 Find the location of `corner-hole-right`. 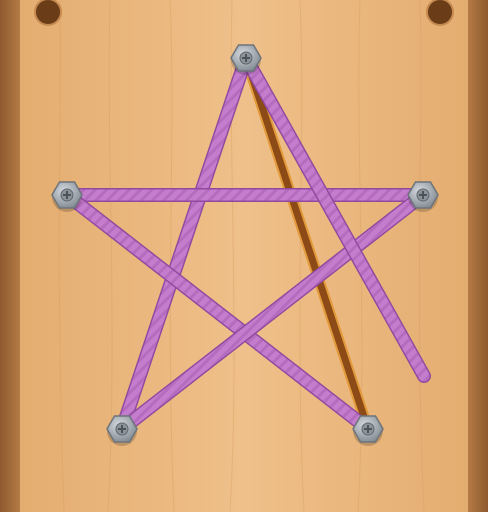

corner-hole-right is located at coordinates (440, 13).